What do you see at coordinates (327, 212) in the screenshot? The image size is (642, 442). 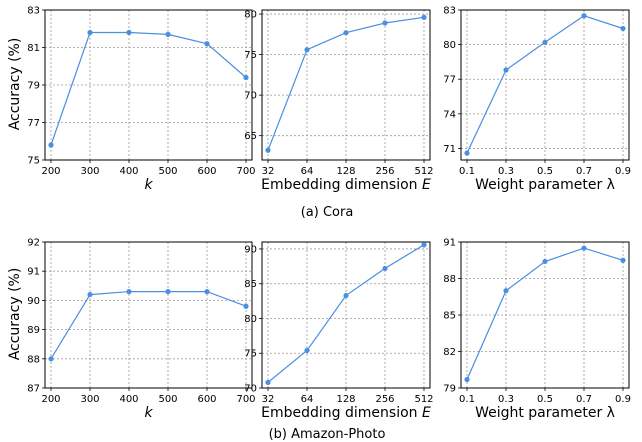 I see `caption-cora: (a) Cora` at bounding box center [327, 212].